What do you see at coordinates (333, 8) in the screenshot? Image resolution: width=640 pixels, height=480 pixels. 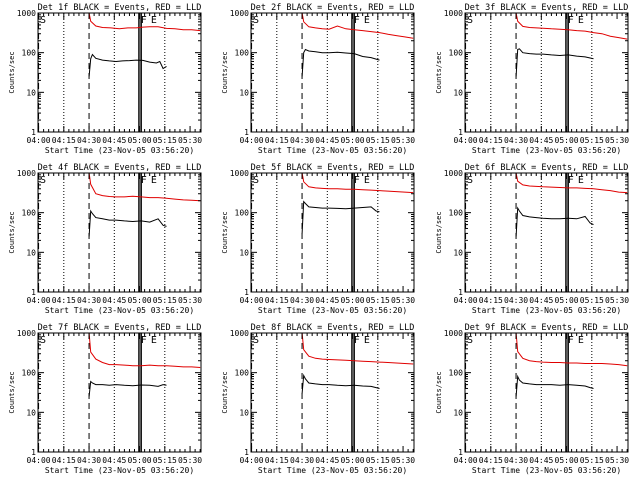 I see `panel-title: Det 2f BLACK = Events, RED = LLD` at bounding box center [333, 8].